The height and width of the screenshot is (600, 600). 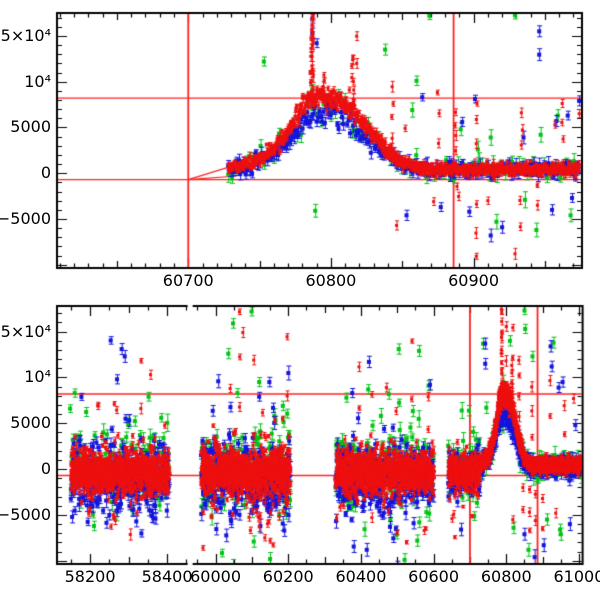 What do you see at coordinates (167, 576) in the screenshot?
I see `x-tick-label: 58400` at bounding box center [167, 576].